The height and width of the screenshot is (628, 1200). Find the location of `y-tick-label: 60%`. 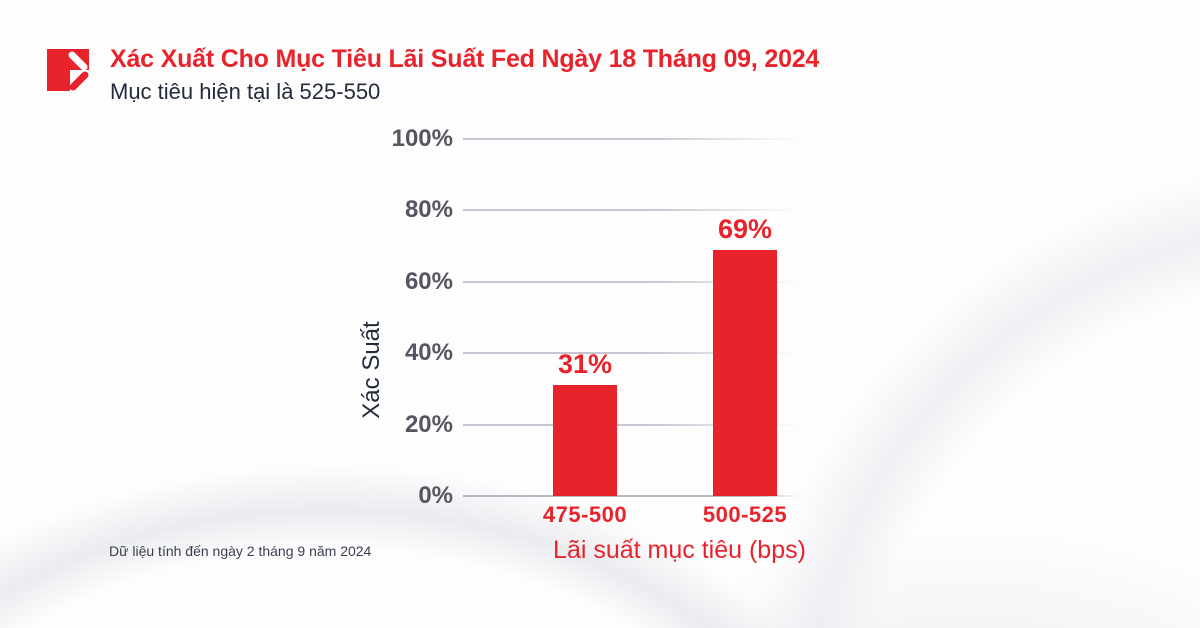

y-tick-label: 60% is located at coordinates (428, 281).